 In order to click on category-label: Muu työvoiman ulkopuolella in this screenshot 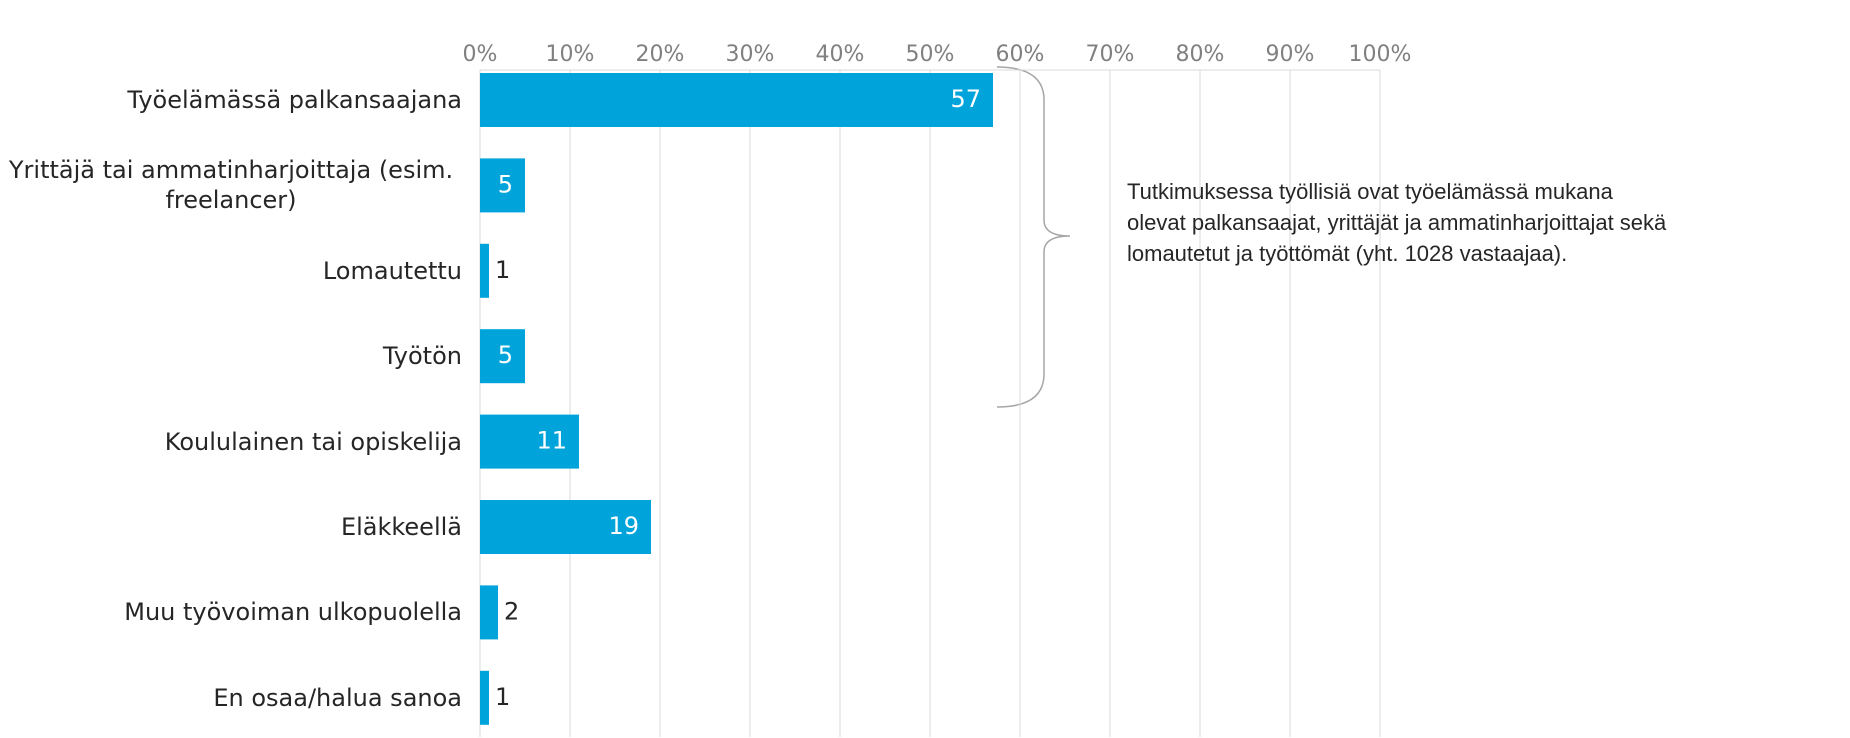, I will do `click(231, 612)`.